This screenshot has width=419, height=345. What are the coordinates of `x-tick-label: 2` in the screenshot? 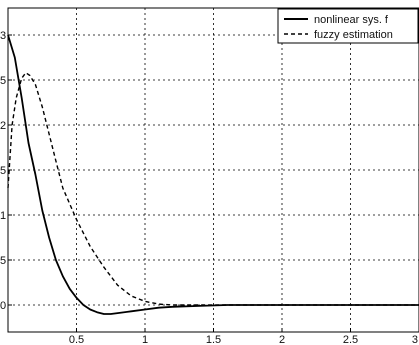 It's located at (282, 339).